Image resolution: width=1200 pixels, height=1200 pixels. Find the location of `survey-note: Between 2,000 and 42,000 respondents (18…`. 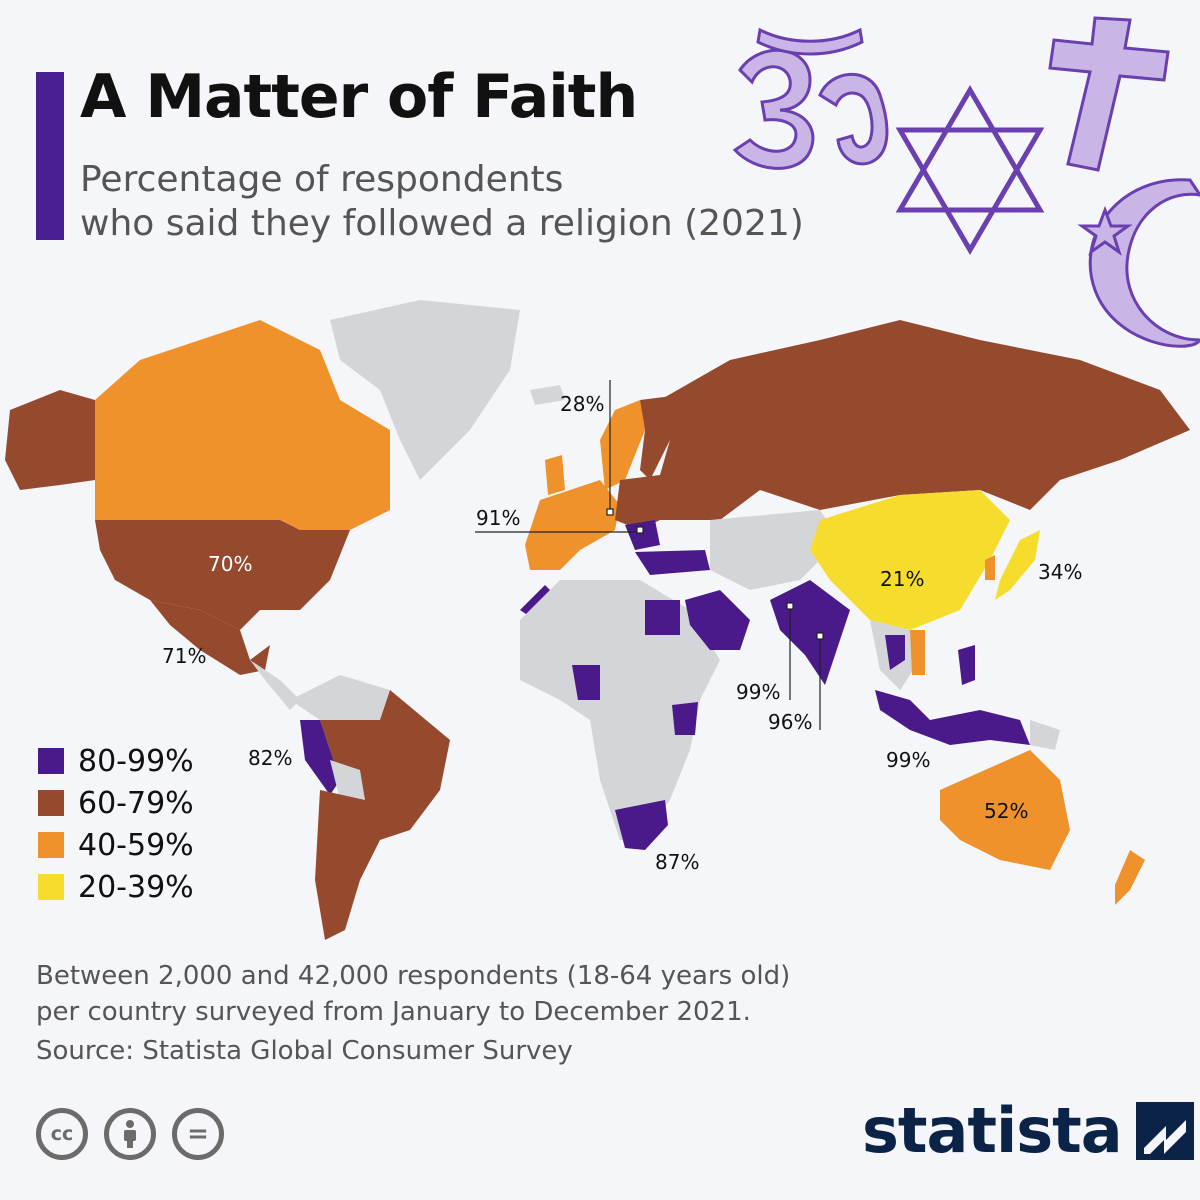

survey-note: Between 2,000 and 42,000 respondents (18… is located at coordinates (446, 994).